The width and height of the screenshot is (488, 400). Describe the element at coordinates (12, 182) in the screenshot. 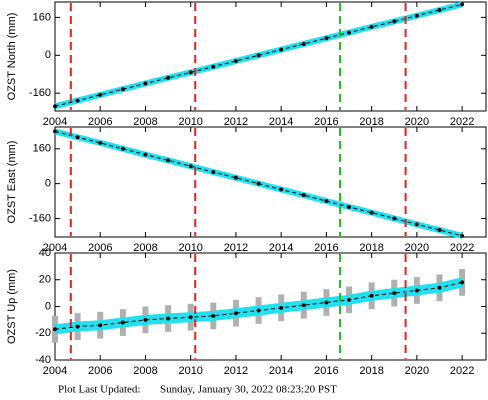

I see `y-axis-label: OZST East (mm)` at that location.